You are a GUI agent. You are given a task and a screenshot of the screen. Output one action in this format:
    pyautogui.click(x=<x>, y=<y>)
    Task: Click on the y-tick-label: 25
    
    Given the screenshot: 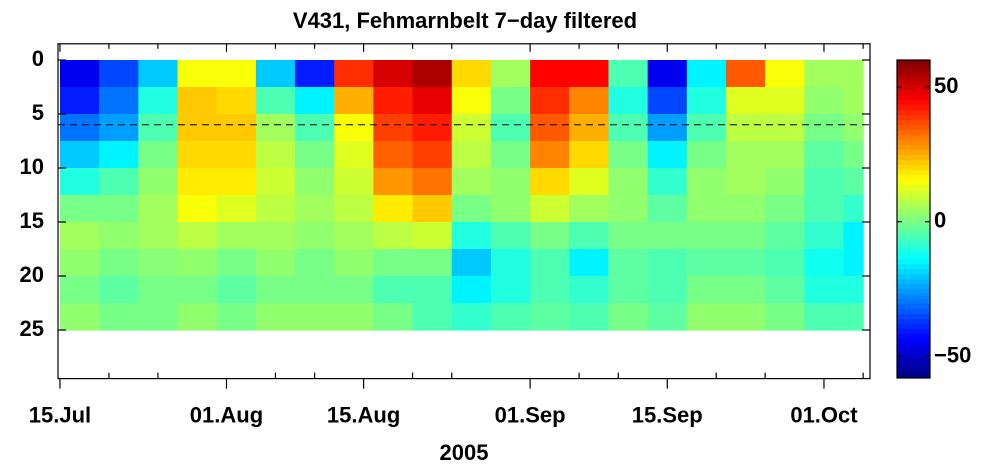 What is the action you would take?
    pyautogui.click(x=32, y=328)
    